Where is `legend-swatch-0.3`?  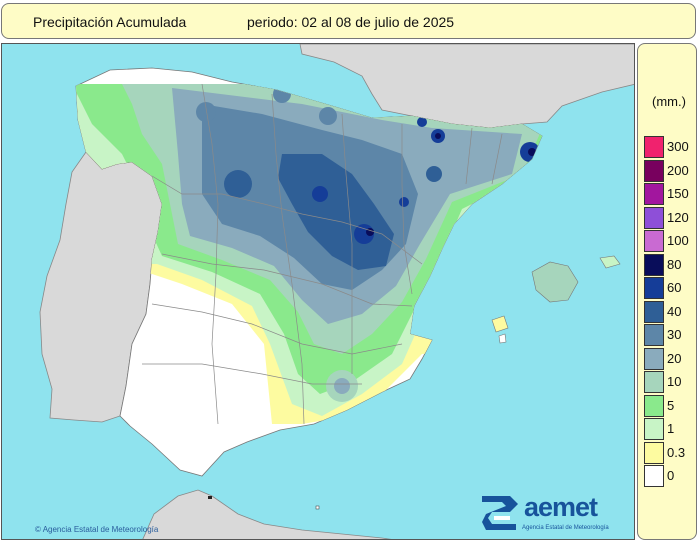
legend-swatch-0.3 is located at coordinates (654, 452).